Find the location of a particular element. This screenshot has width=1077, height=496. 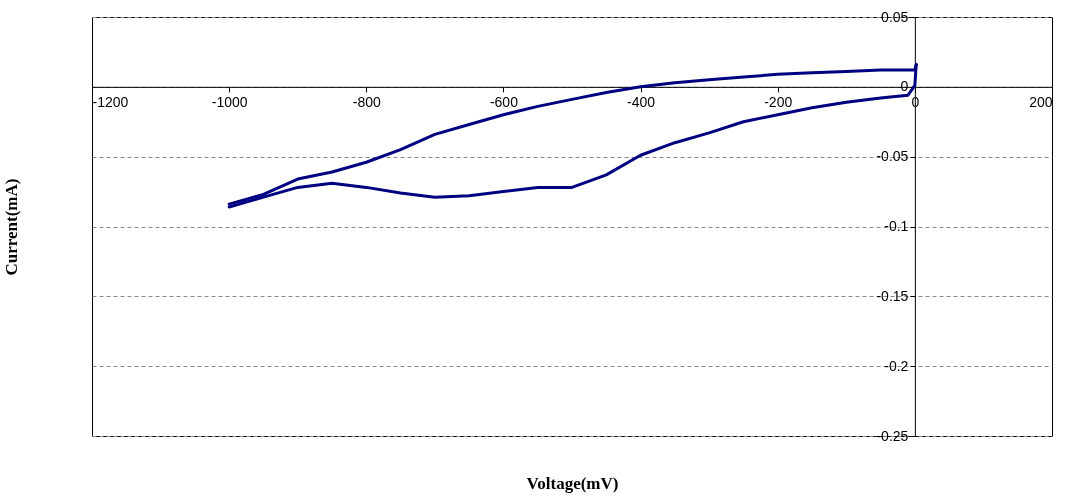

x-tick-label: -1200 is located at coordinates (110, 102).